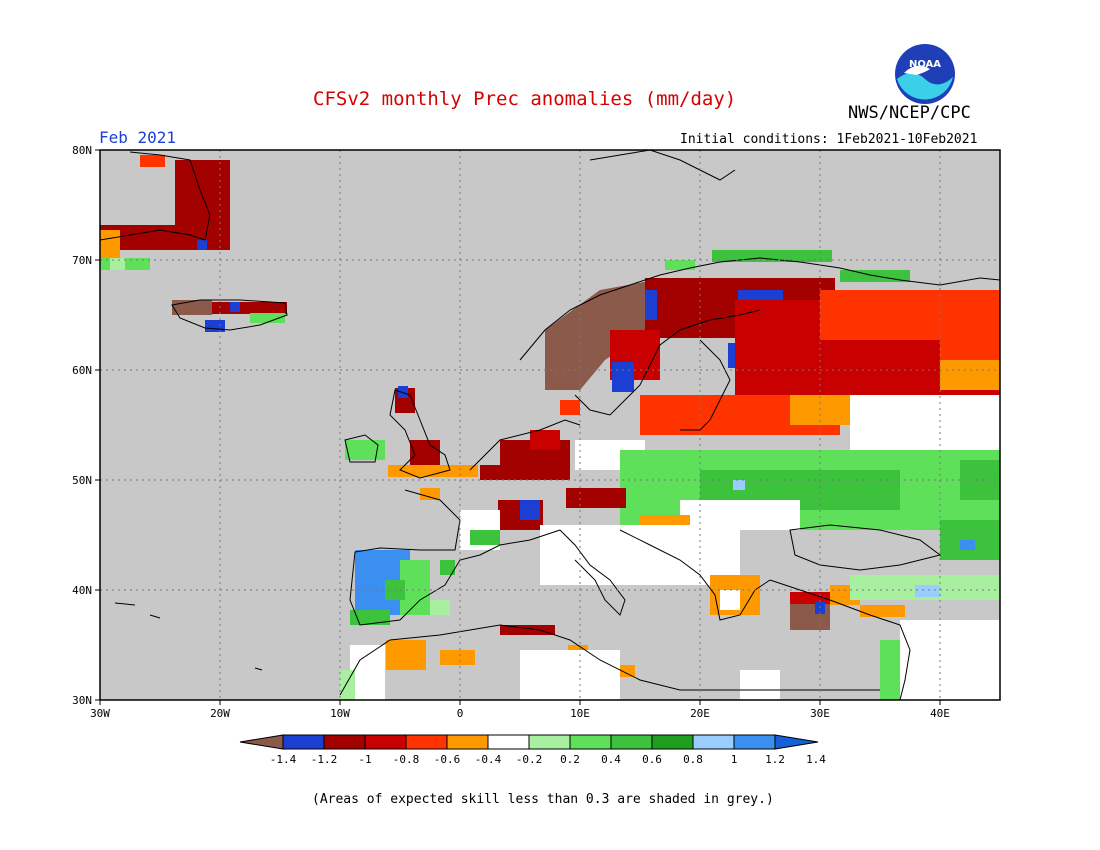 This screenshot has height=850, width=1100. What do you see at coordinates (796, 742) in the screenshot?
I see `colorbar-arrow-high` at bounding box center [796, 742].